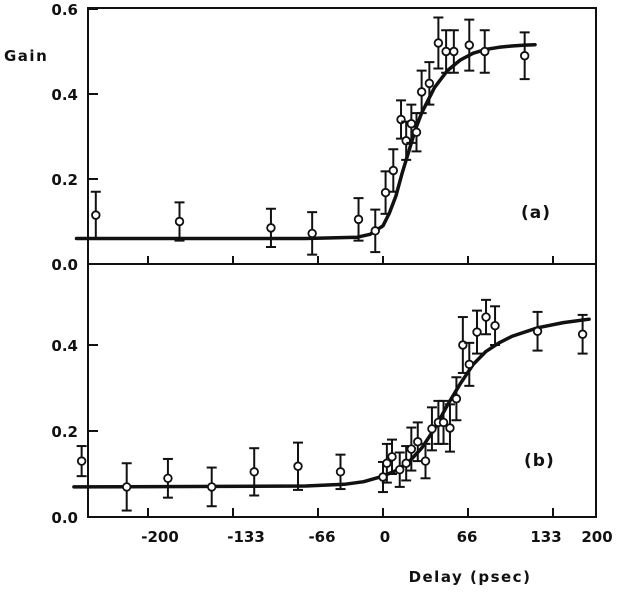  I want to click on panel-a-ylabel: Gain, so click(26, 56).